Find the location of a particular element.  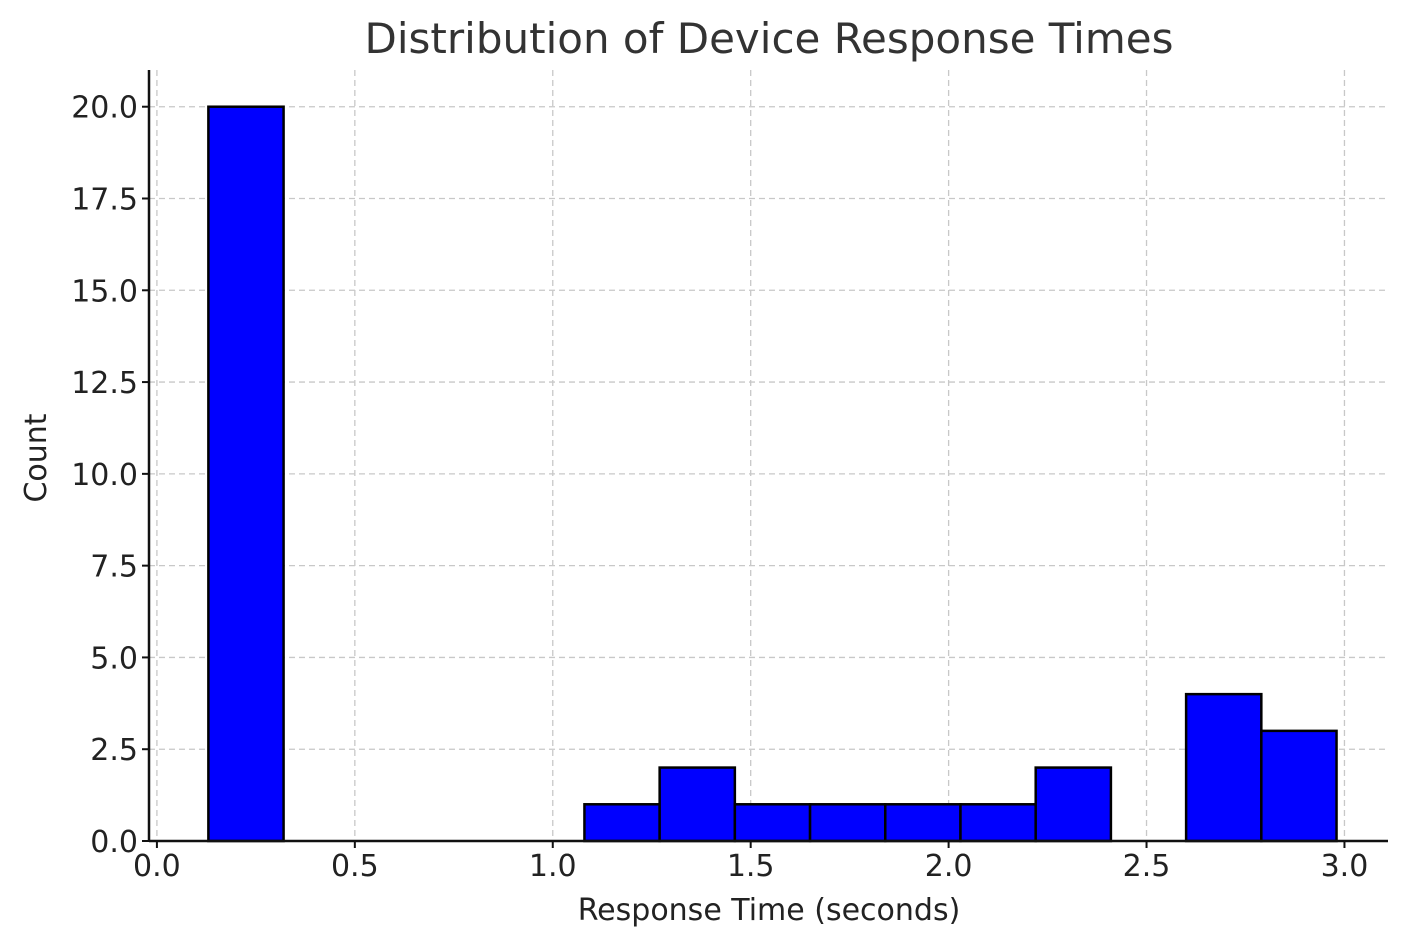

y-tick-label: 17.5 is located at coordinates (104, 200).